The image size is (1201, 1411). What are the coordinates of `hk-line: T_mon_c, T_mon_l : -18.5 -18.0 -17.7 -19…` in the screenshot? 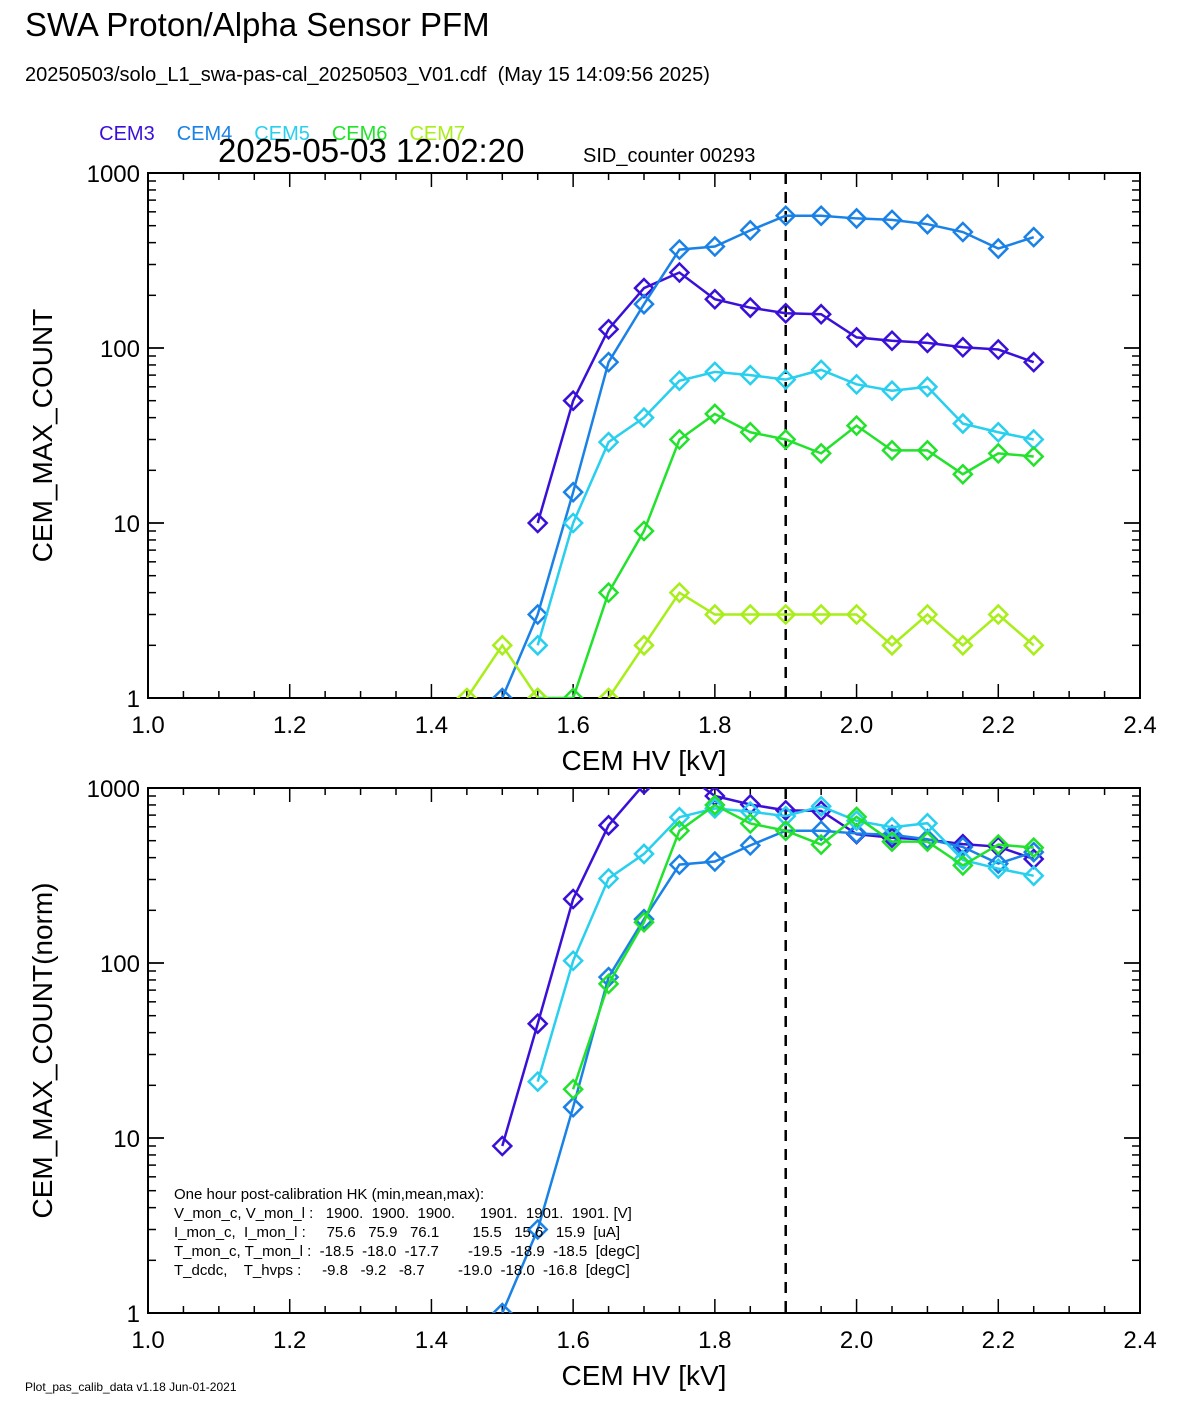 It's located at (407, 1251).